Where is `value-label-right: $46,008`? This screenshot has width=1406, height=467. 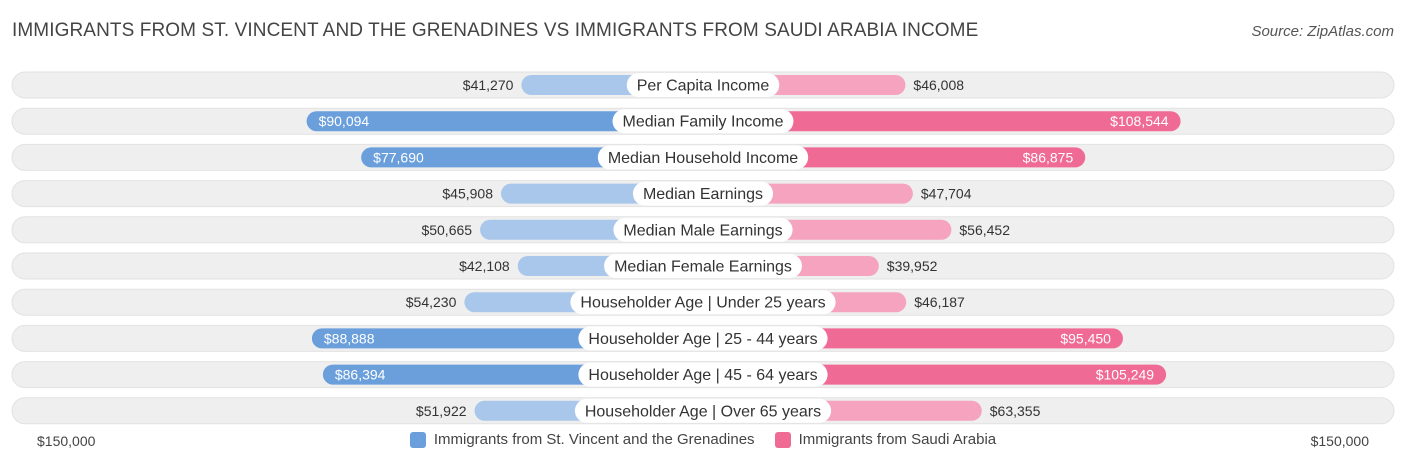
value-label-right: $46,008 is located at coordinates (938, 85).